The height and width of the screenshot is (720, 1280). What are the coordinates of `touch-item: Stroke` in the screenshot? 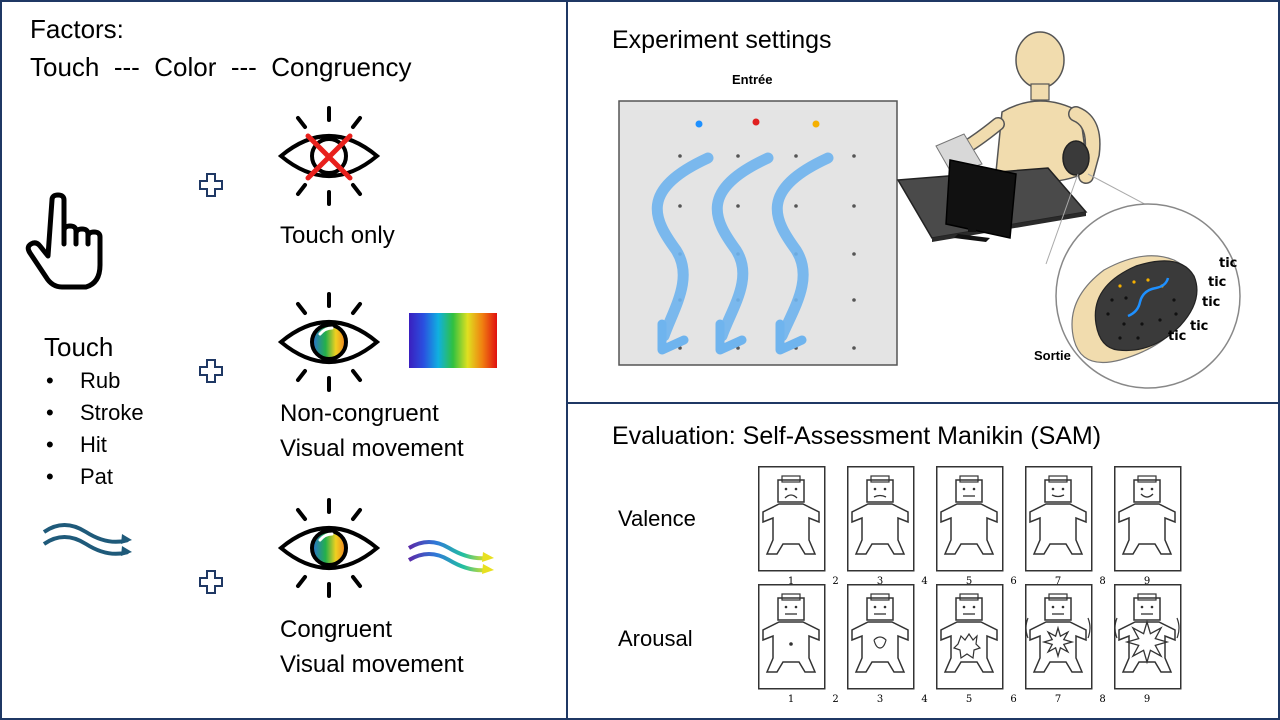 It's located at (94, 413).